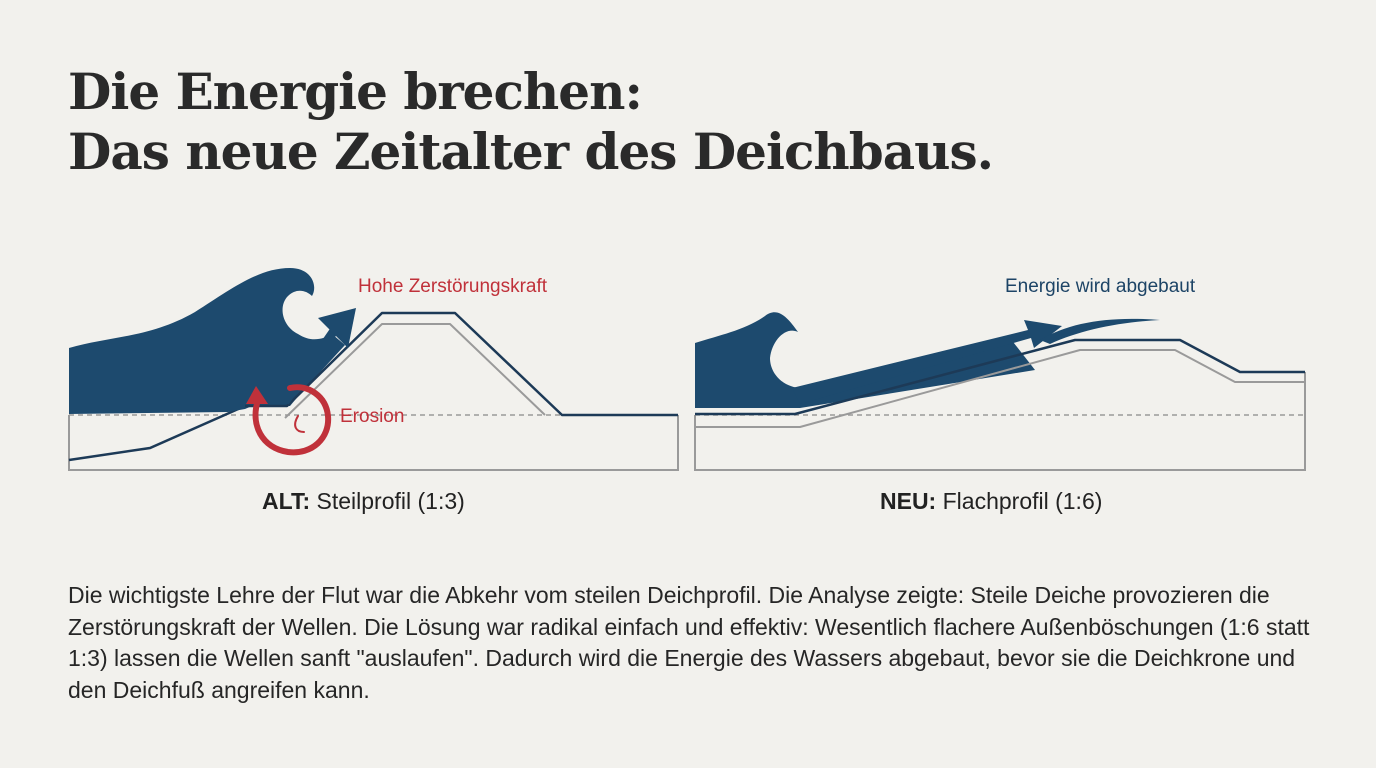 The height and width of the screenshot is (768, 1376). Describe the element at coordinates (292, 420) in the screenshot. I see `erosion-icon` at that location.